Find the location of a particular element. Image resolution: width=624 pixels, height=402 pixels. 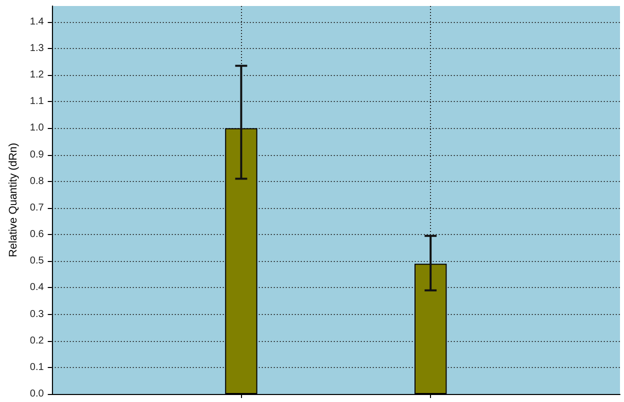

y-tick-label: 0.7 is located at coordinates (37, 208).